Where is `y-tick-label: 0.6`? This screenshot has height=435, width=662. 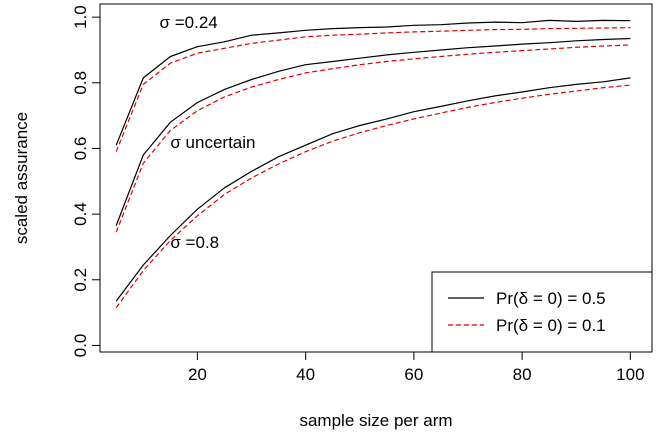
y-tick-label: 0.6 is located at coordinates (80, 149).